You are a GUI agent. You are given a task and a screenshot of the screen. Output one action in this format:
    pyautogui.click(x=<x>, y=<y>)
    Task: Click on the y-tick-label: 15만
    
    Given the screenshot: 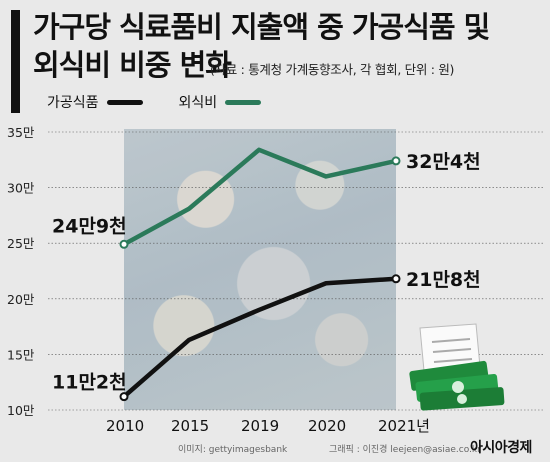 What is the action you would take?
    pyautogui.click(x=21, y=354)
    